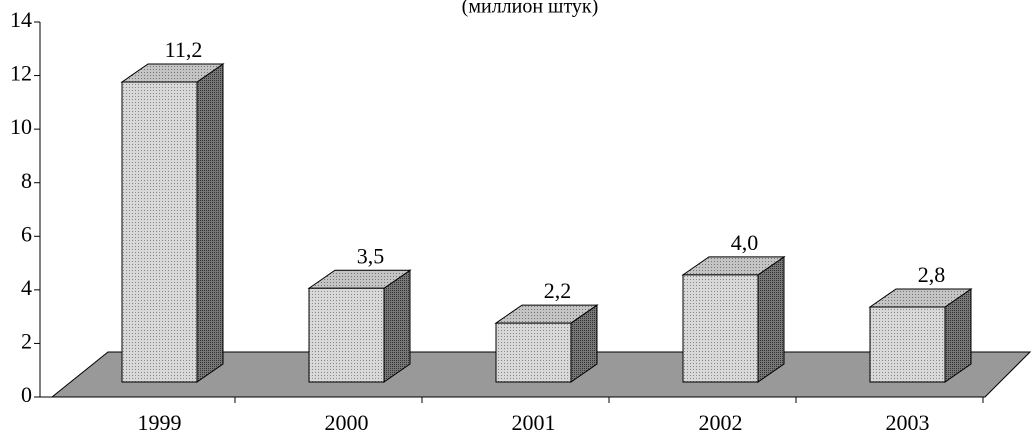  What do you see at coordinates (184, 49) in the screenshot?
I see `value-label: 11,2` at bounding box center [184, 49].